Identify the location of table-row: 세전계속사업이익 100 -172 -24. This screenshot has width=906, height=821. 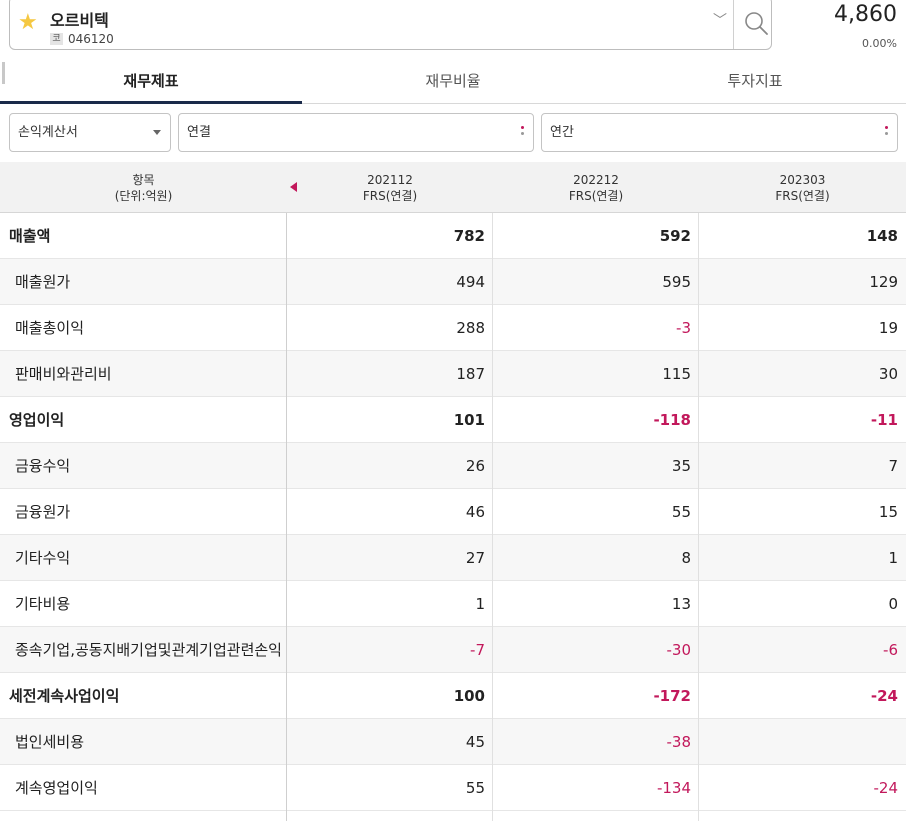
(453, 696).